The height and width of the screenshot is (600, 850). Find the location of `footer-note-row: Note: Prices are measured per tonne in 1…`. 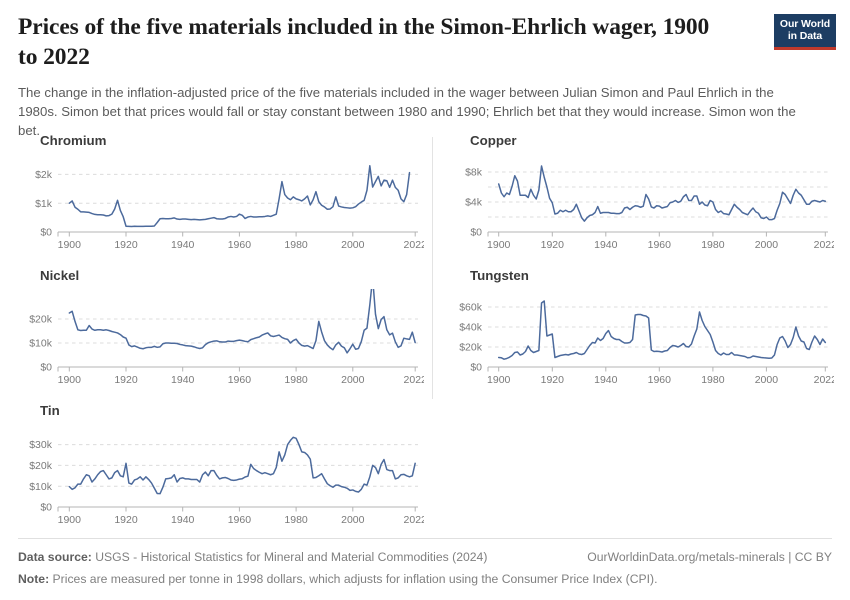

footer-note-row: Note: Prices are measured per tonne in 1… is located at coordinates (425, 579).